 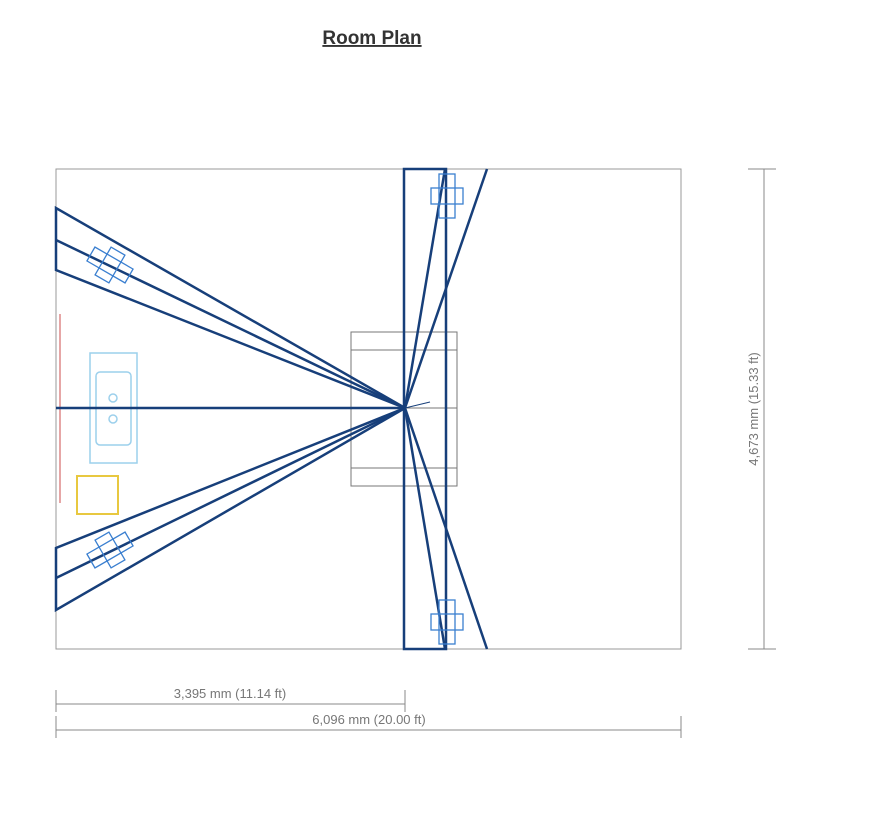 I want to click on cabinet, so click(x=97, y=495).